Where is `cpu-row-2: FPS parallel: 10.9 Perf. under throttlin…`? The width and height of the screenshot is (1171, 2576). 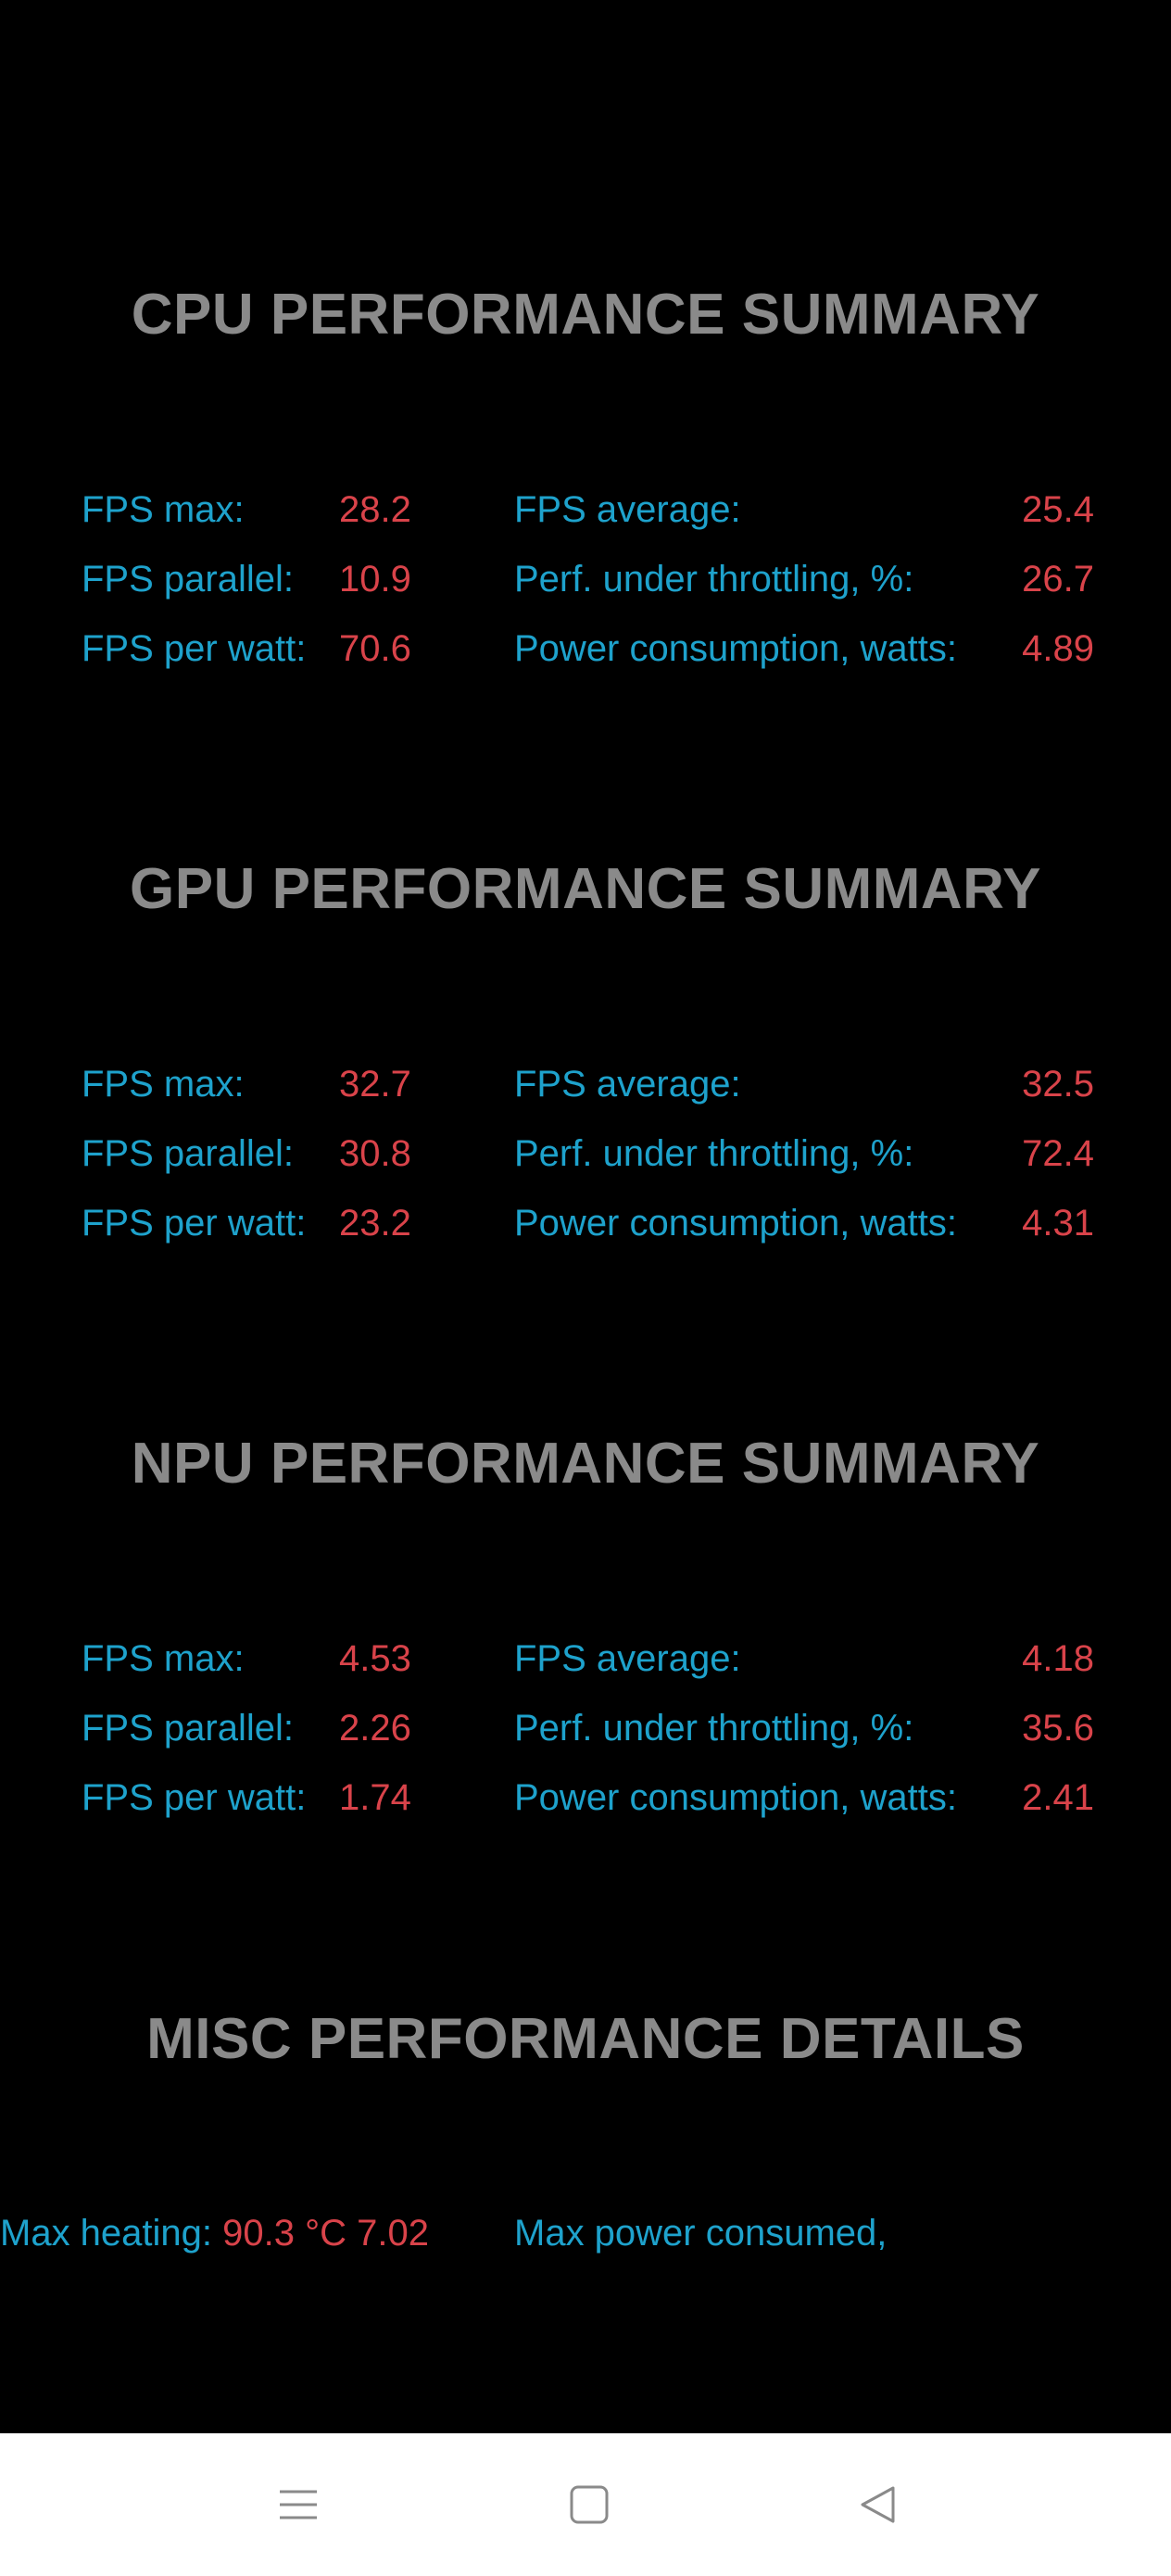
cpu-row-2: FPS parallel: 10.9 Perf. under throttlin… is located at coordinates (585, 579).